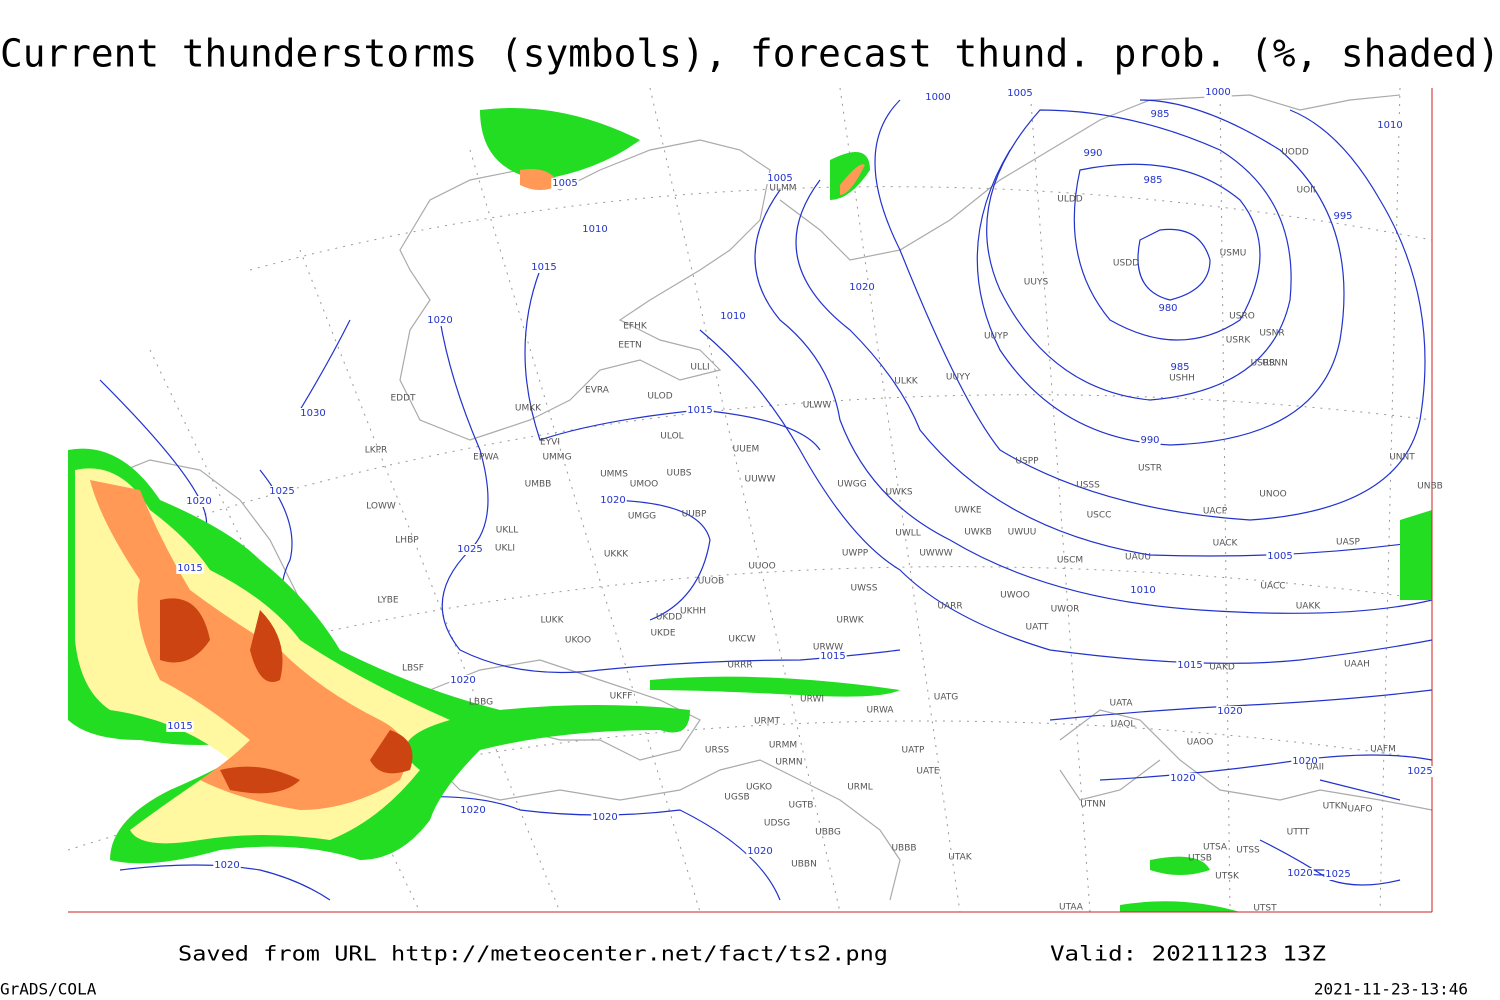 The height and width of the screenshot is (1000, 1500). Describe the element at coordinates (817, 406) in the screenshot. I see `station-code: ULWW` at that location.